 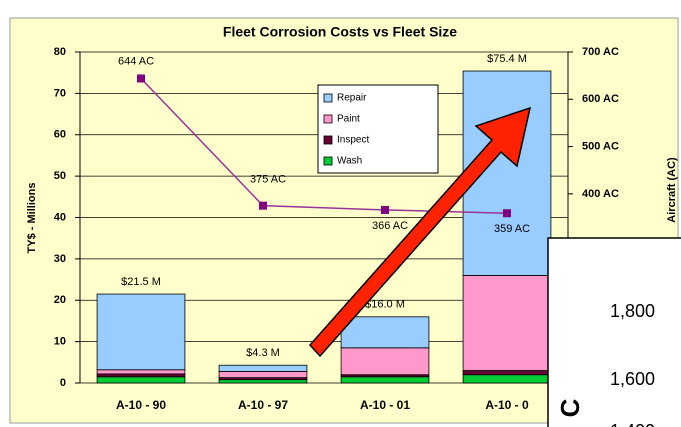 I want to click on legend-box, so click(x=378, y=129).